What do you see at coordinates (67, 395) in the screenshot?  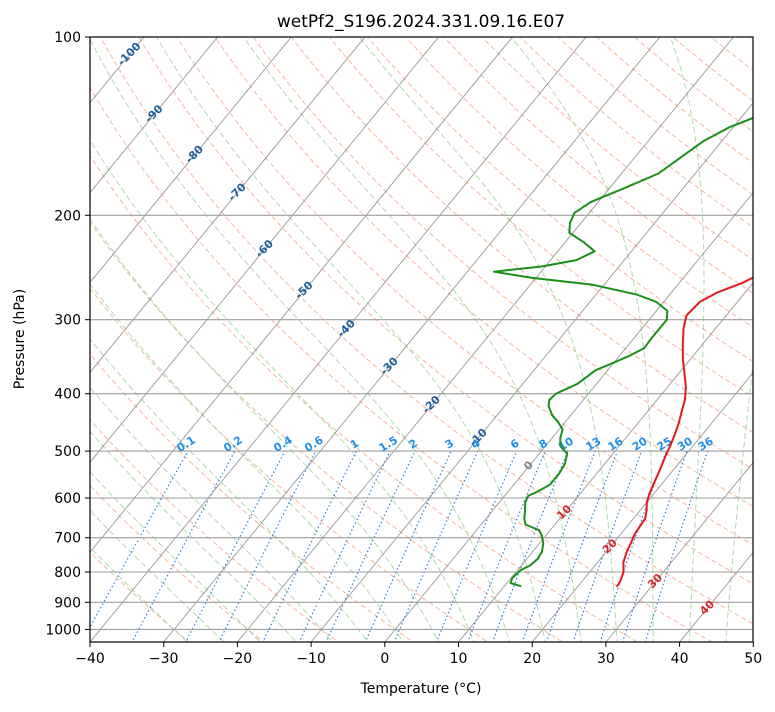 I see `y-tick-label: 400` at bounding box center [67, 395].